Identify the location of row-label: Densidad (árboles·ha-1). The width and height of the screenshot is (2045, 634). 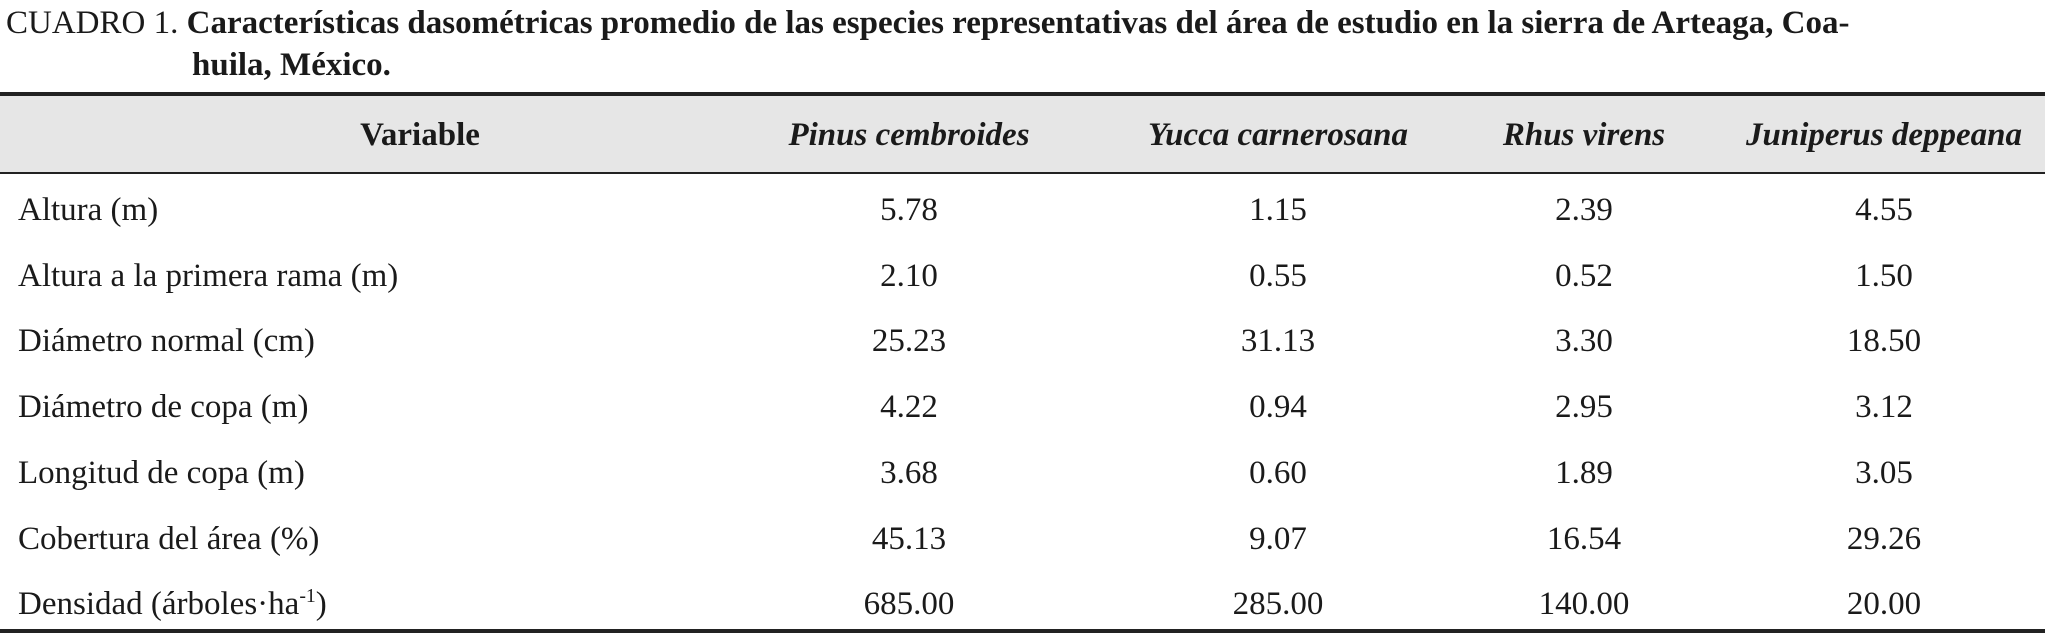
(172, 604).